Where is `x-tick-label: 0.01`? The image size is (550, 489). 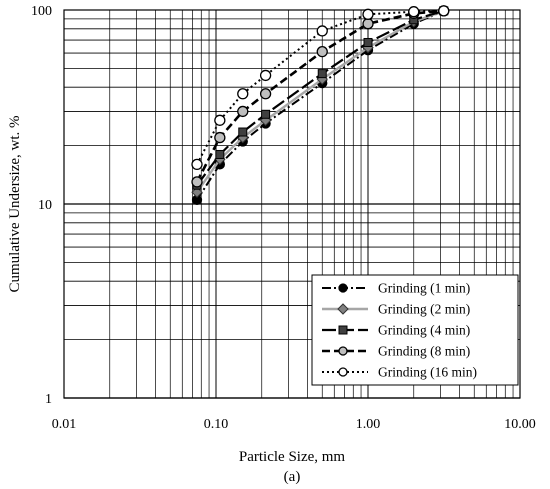 x-tick-label: 0.01 is located at coordinates (64, 424).